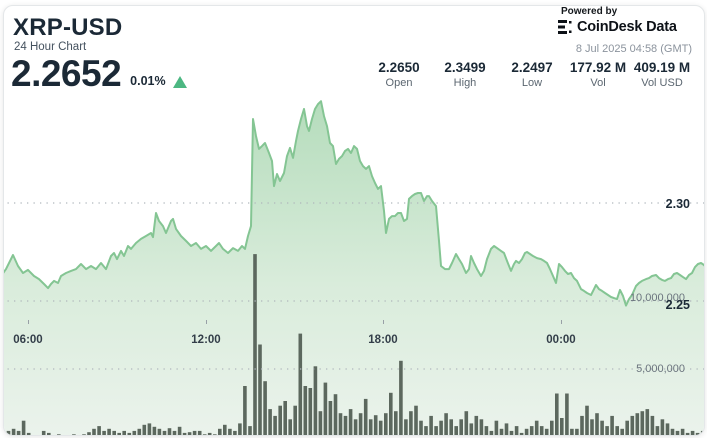 The height and width of the screenshot is (438, 707). I want to click on stat-high: 2.3499 High, so click(464, 74).